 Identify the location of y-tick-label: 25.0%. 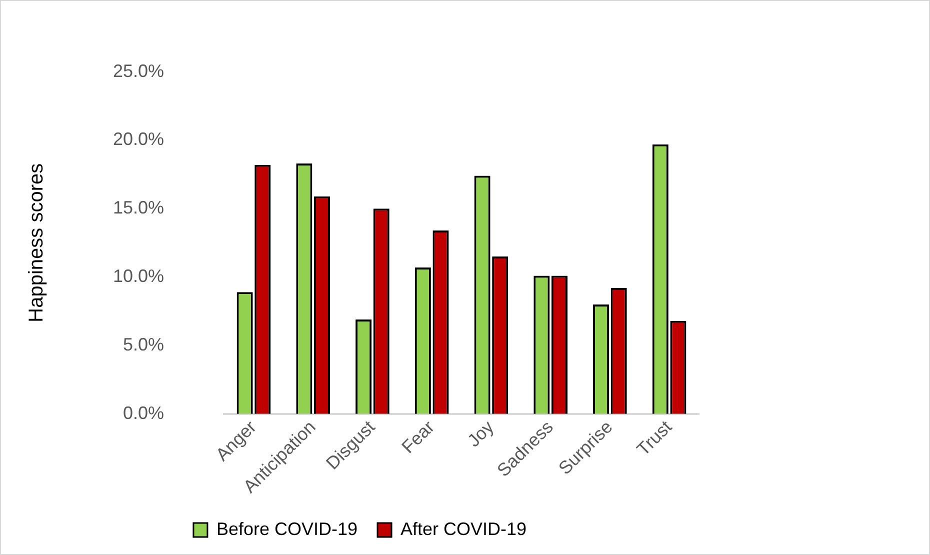
(138, 70).